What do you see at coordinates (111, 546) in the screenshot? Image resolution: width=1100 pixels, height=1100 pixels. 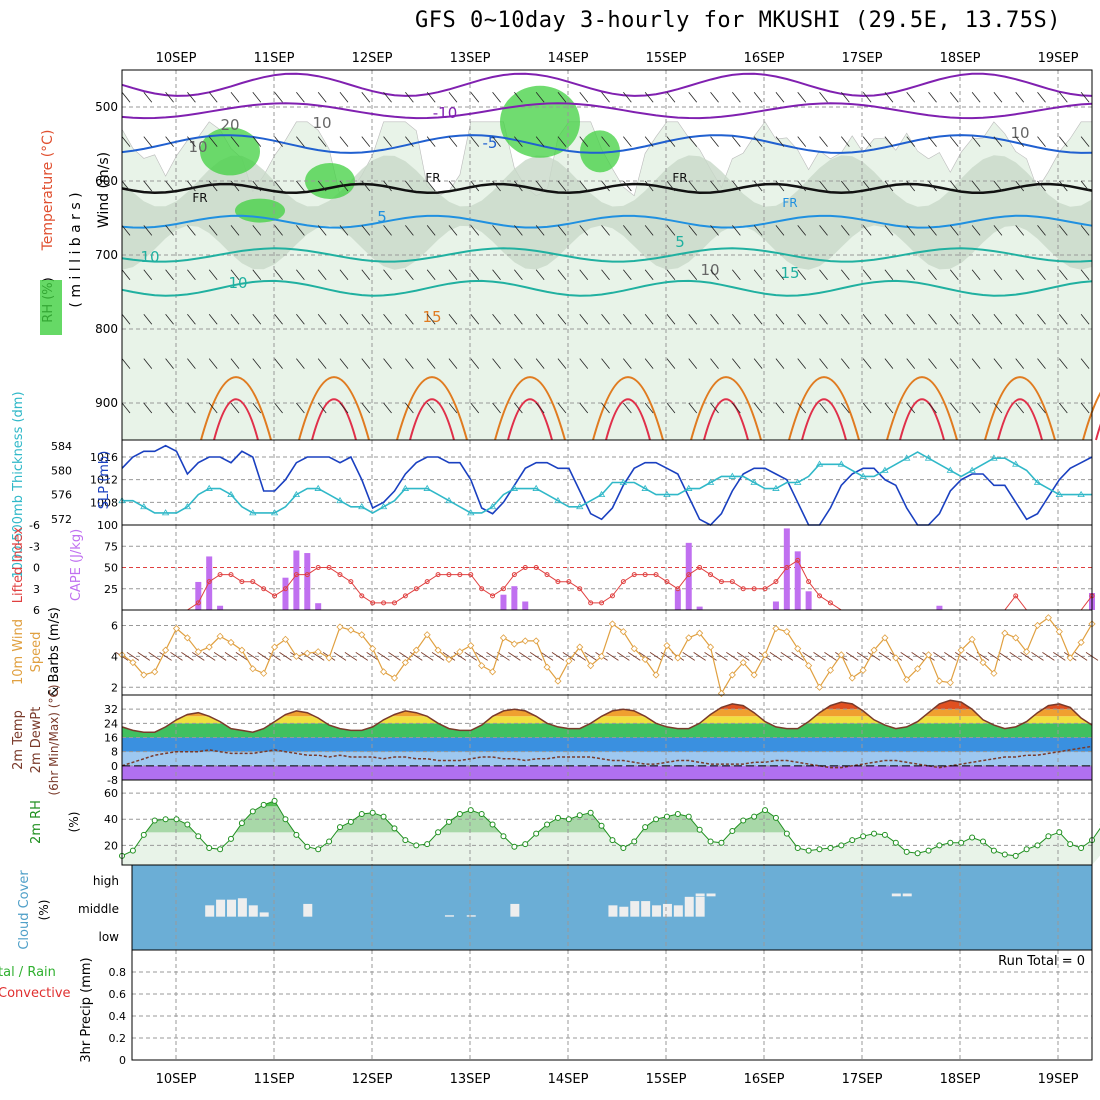 I see `cape-tick-label: 75` at bounding box center [111, 546].